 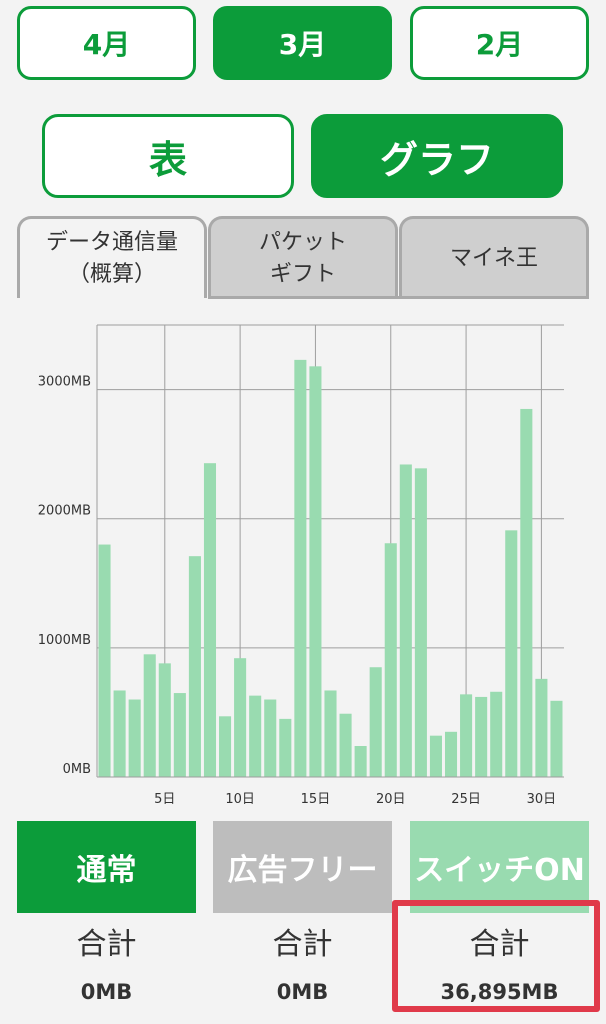 I want to click on y-tick-label-1: 1000MB, so click(x=64, y=640).